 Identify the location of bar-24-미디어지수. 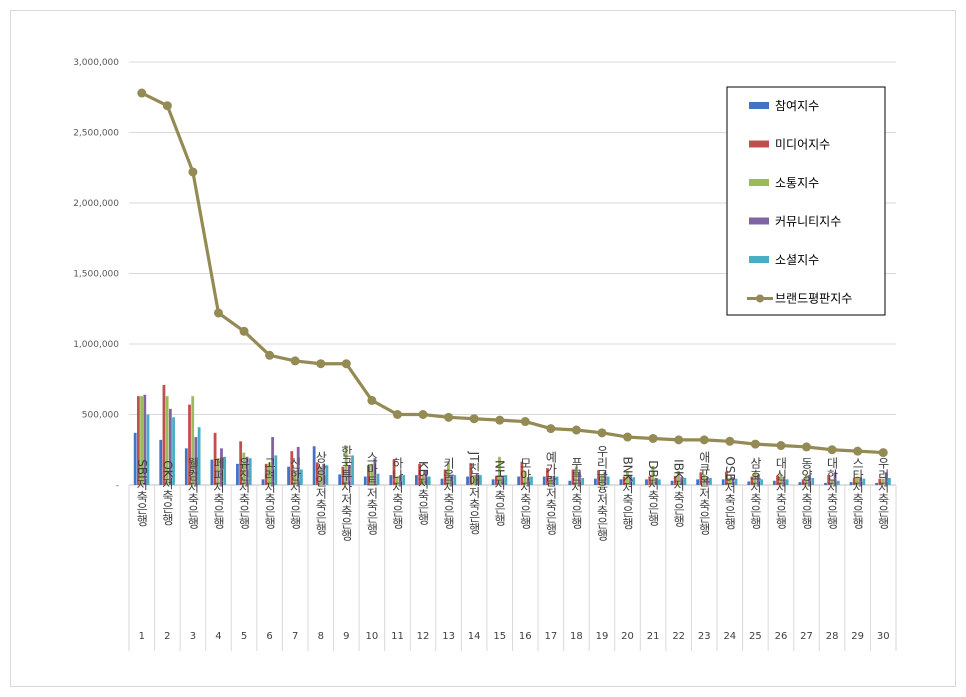
(726, 478).